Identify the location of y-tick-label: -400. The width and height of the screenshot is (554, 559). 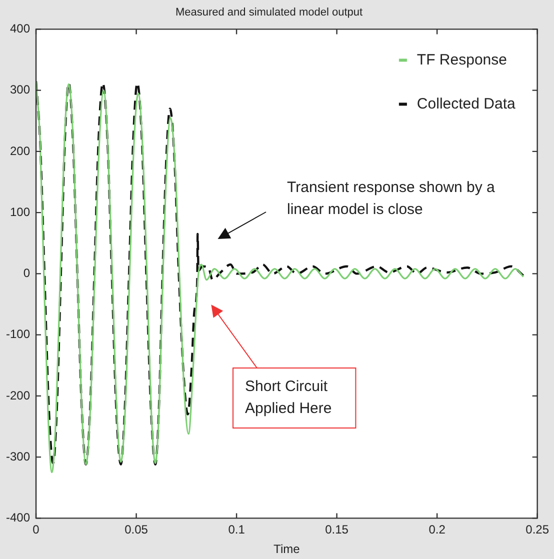
(18, 517).